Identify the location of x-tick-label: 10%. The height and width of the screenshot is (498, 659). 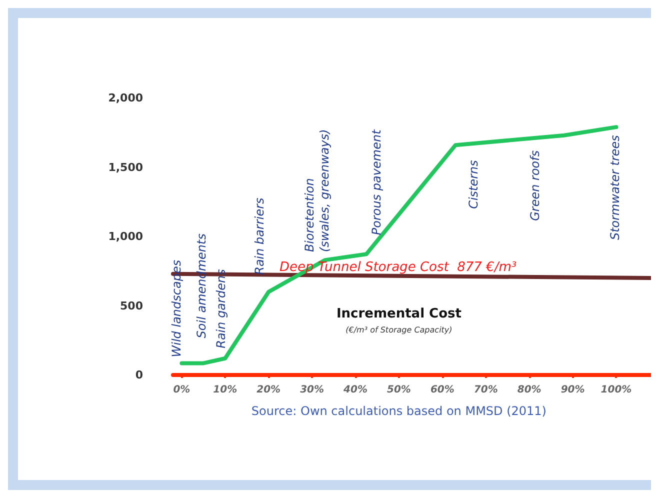
(225, 390).